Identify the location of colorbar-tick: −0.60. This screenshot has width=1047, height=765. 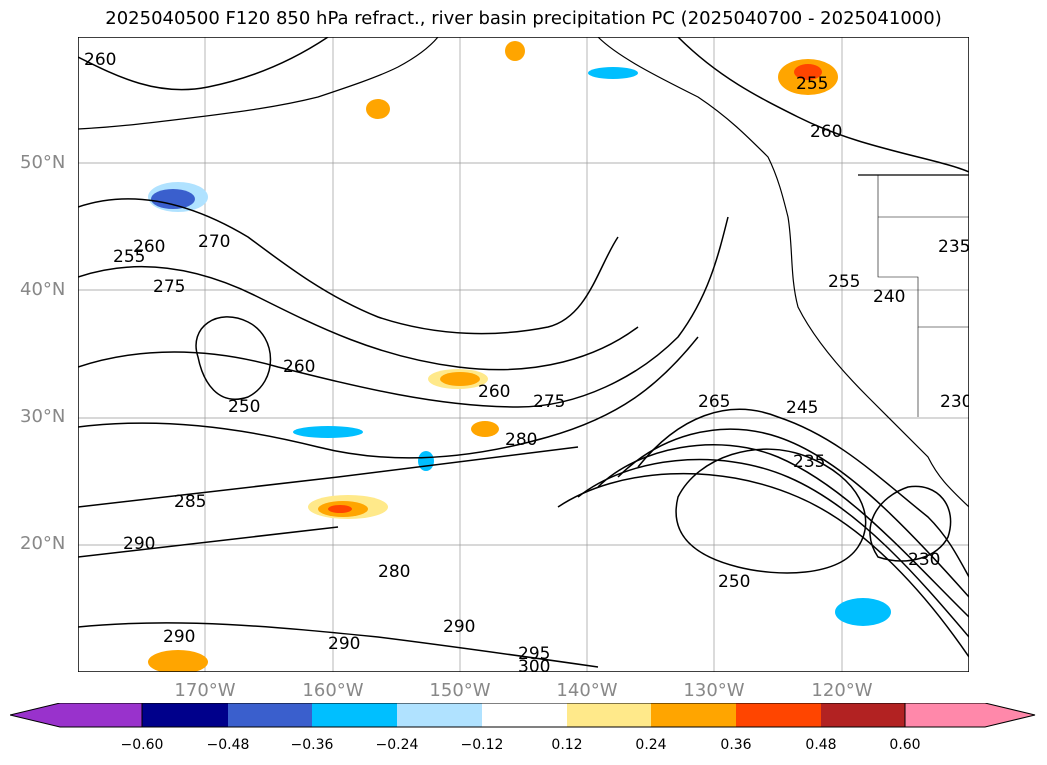
(142, 745).